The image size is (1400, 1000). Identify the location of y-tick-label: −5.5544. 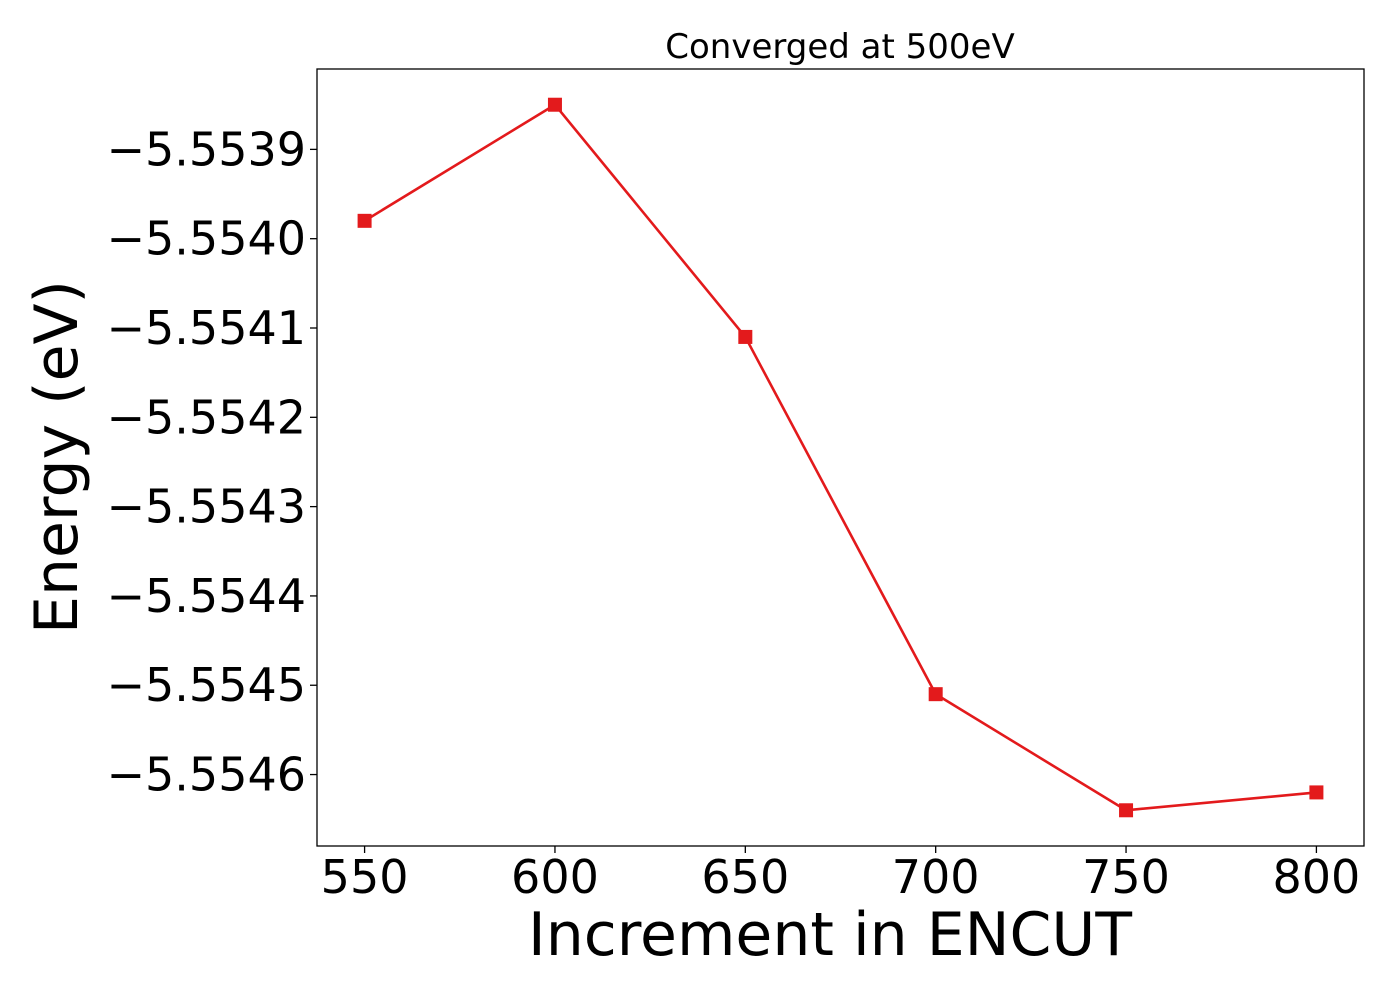
(207, 596).